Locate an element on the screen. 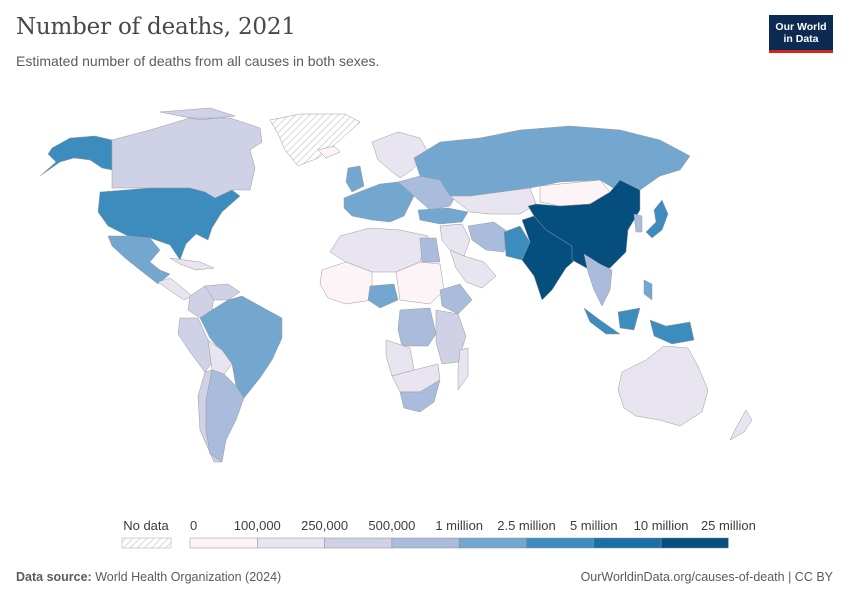 The image size is (850, 600). owid-logo: Our World in Data is located at coordinates (801, 34).